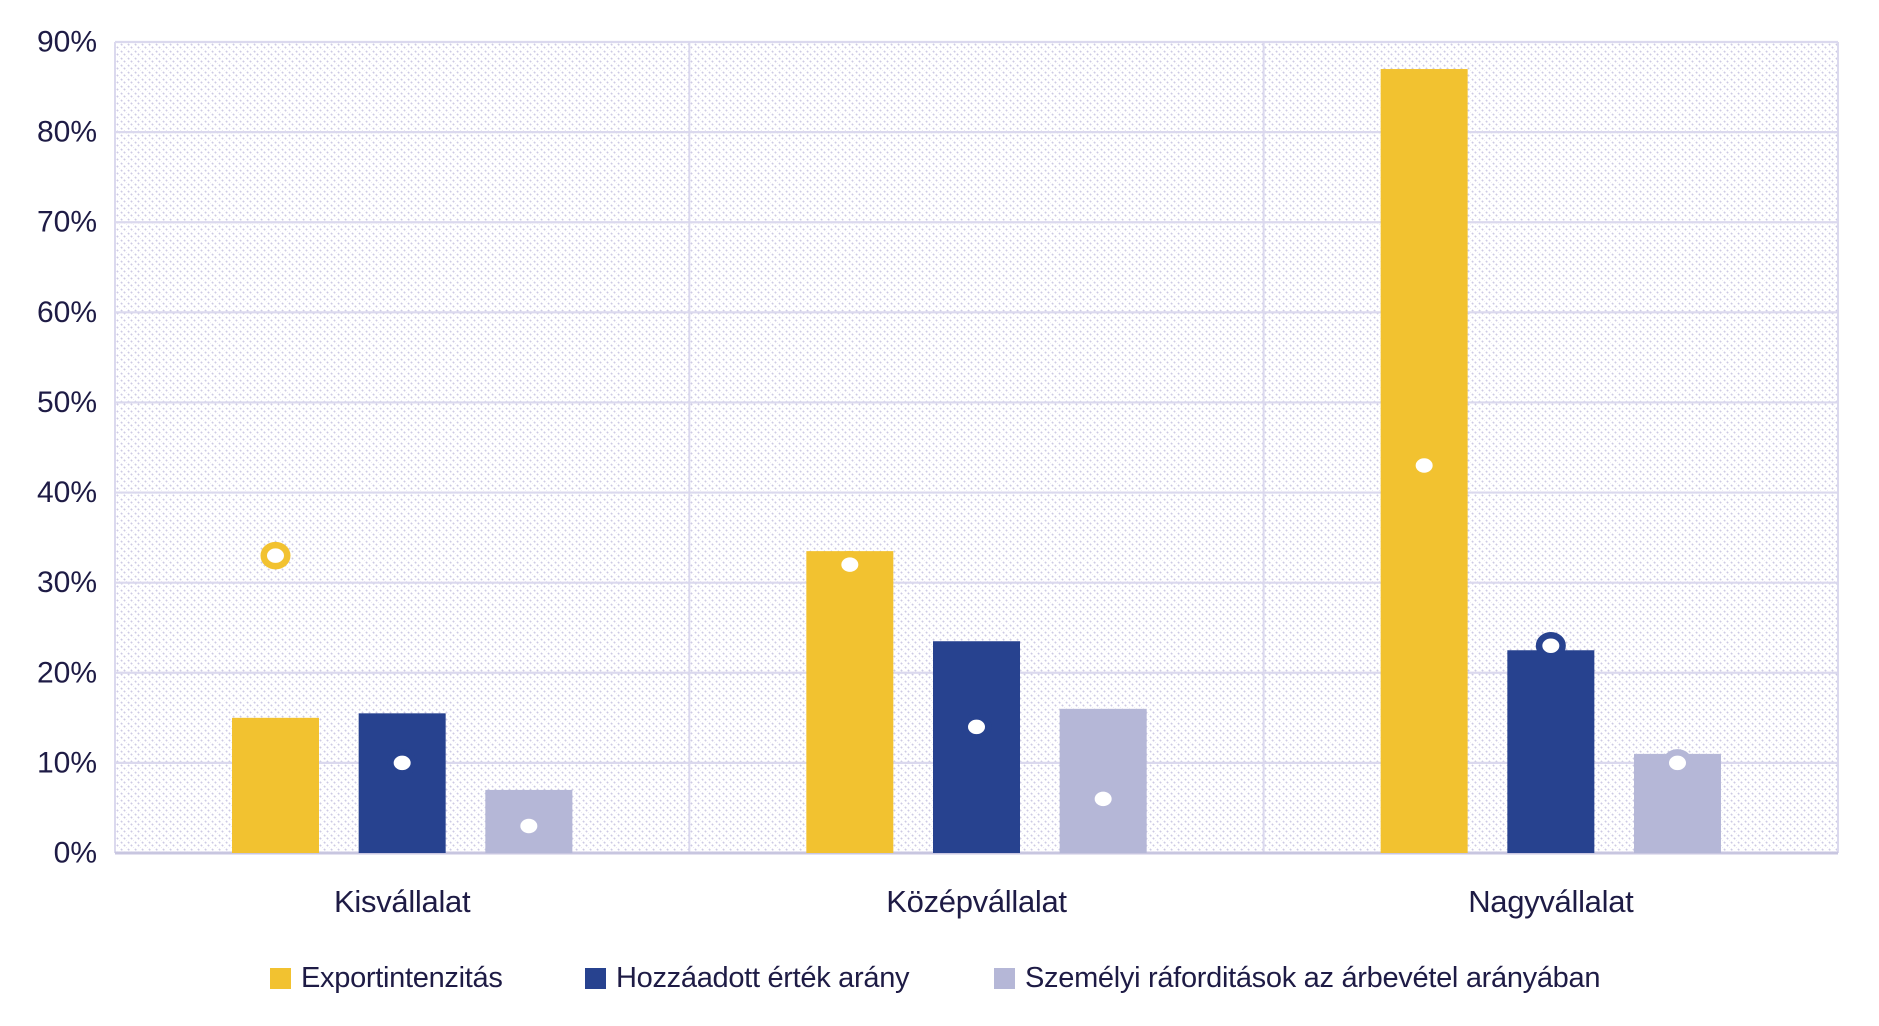 The width and height of the screenshot is (1879, 1026). What do you see at coordinates (850, 702) in the screenshot?
I see `bar-series0-cat1` at bounding box center [850, 702].